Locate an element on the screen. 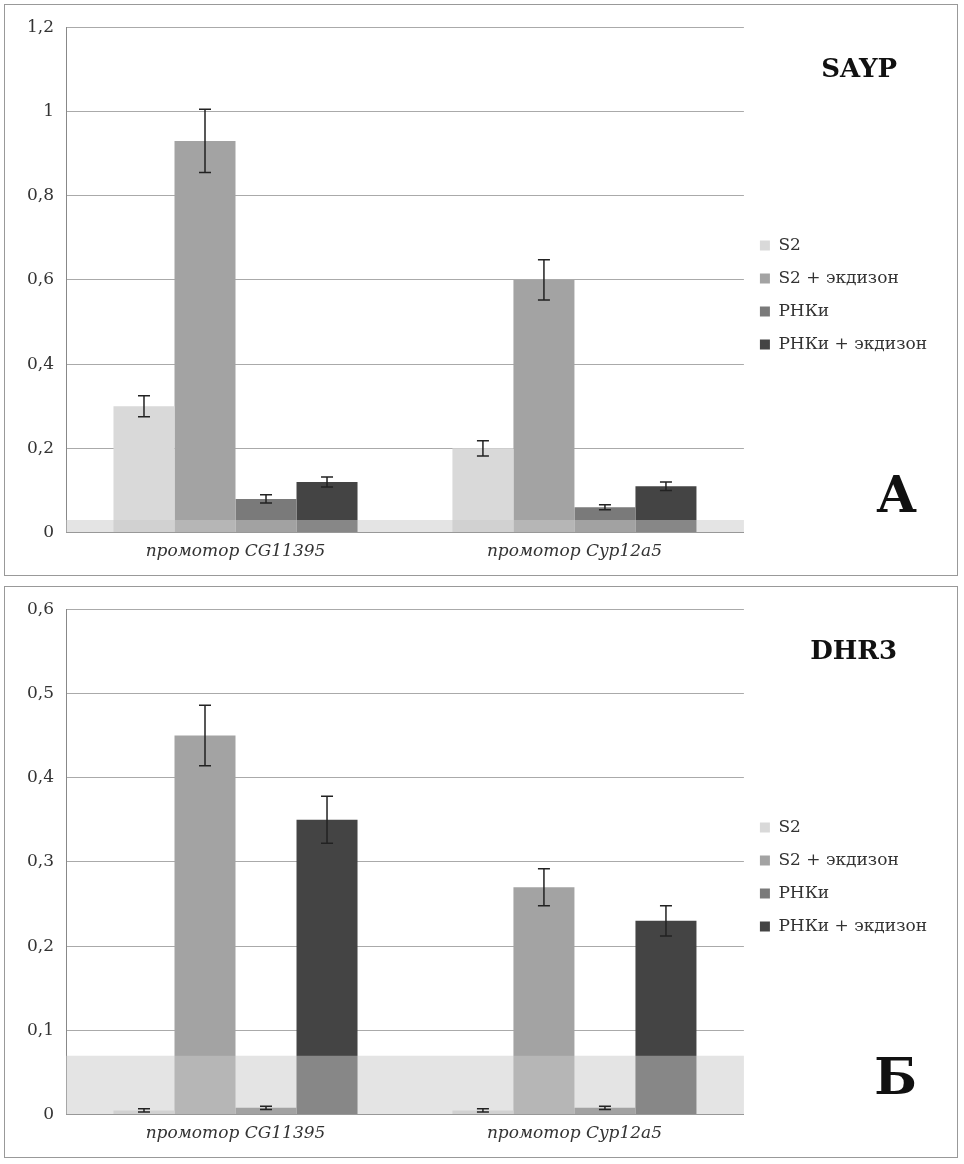 The image size is (964, 1164). y-tick-label: 0,1 is located at coordinates (40, 1028).